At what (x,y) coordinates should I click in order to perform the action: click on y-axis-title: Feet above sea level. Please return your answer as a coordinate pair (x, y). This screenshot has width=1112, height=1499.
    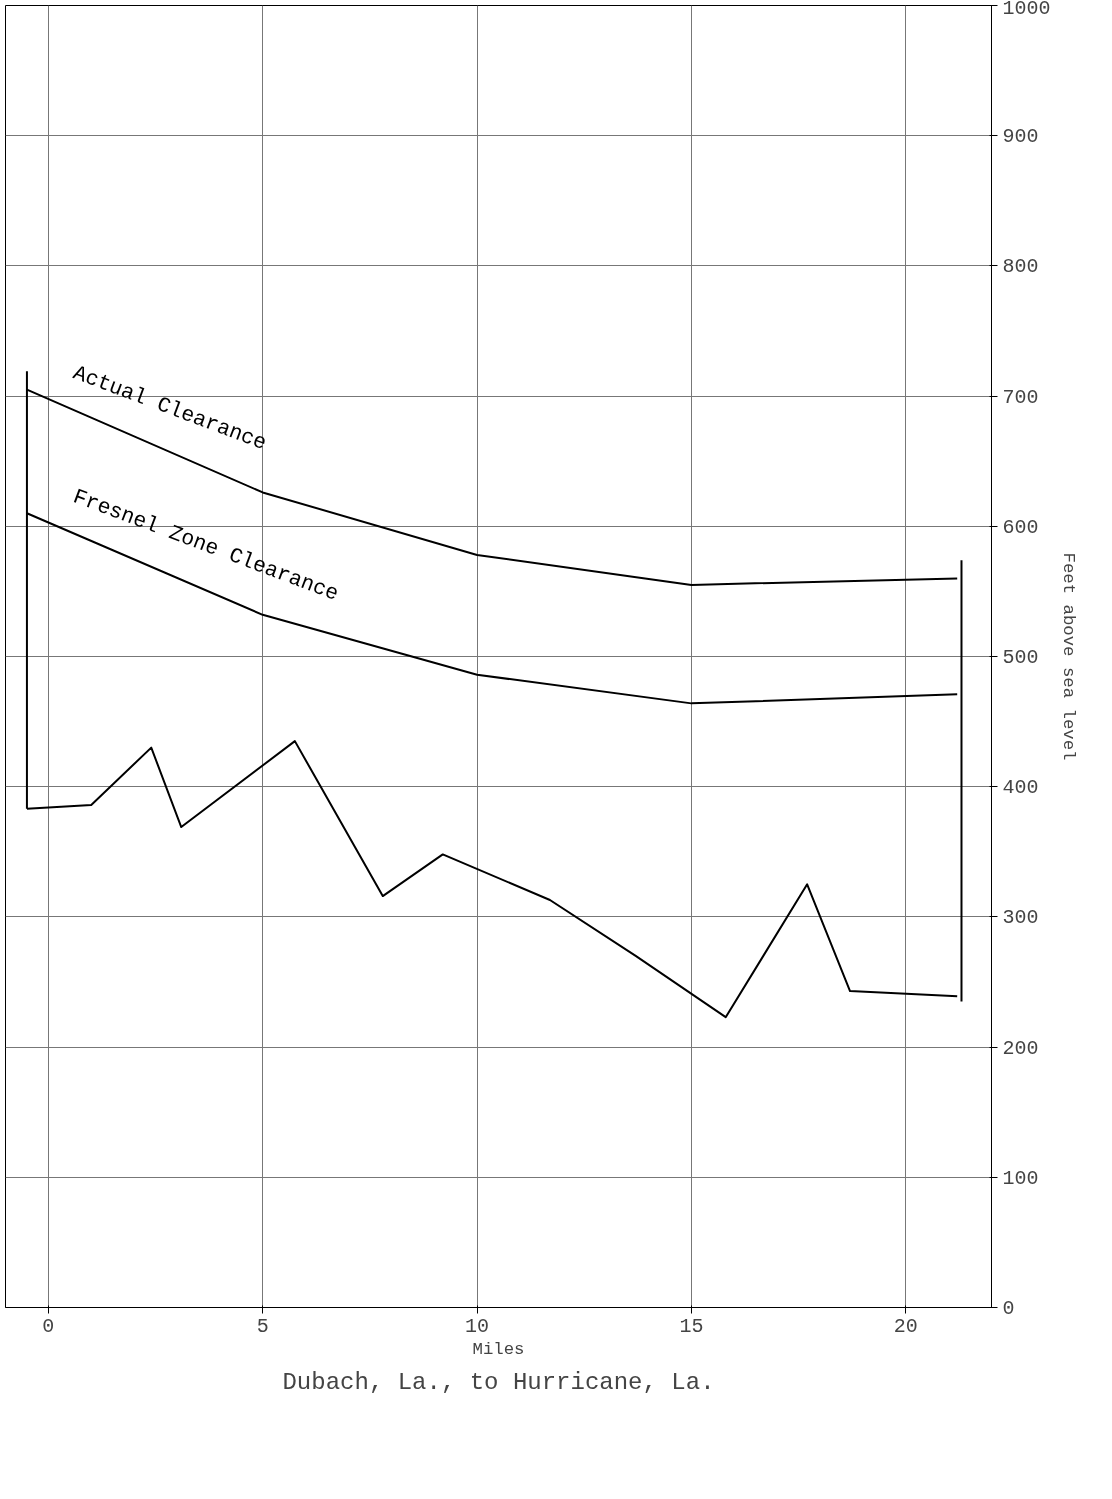
    Looking at the image, I should click on (1068, 656).